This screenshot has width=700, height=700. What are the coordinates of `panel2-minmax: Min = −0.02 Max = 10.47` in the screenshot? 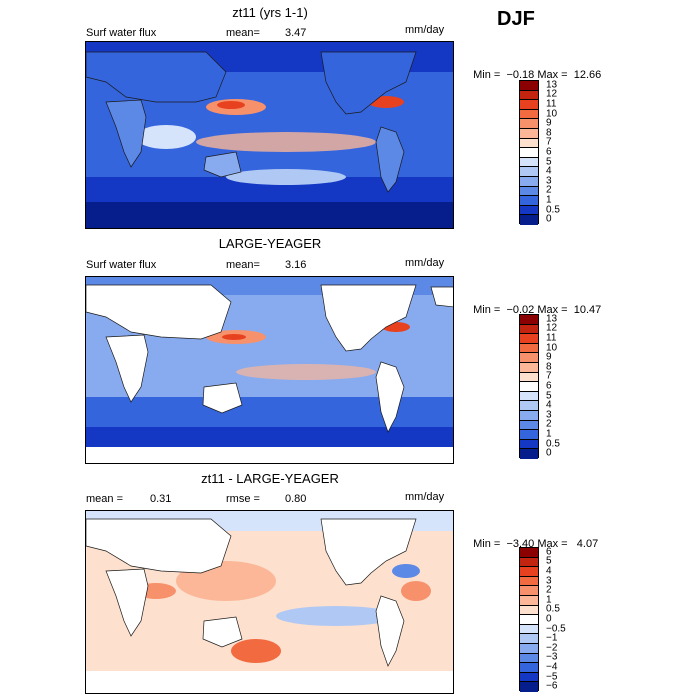 It's located at (534, 304).